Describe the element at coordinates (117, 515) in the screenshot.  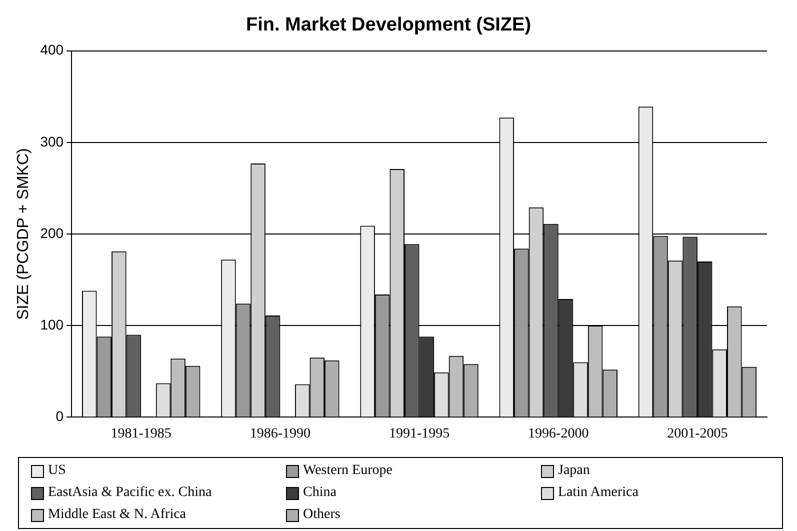
I see `legend-label: Middle East & N. Africa` at that location.